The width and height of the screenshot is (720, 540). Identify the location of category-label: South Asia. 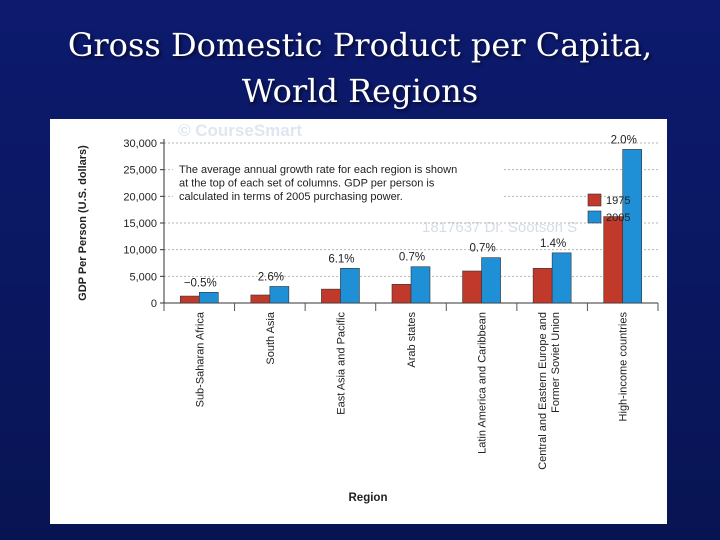
(271, 337).